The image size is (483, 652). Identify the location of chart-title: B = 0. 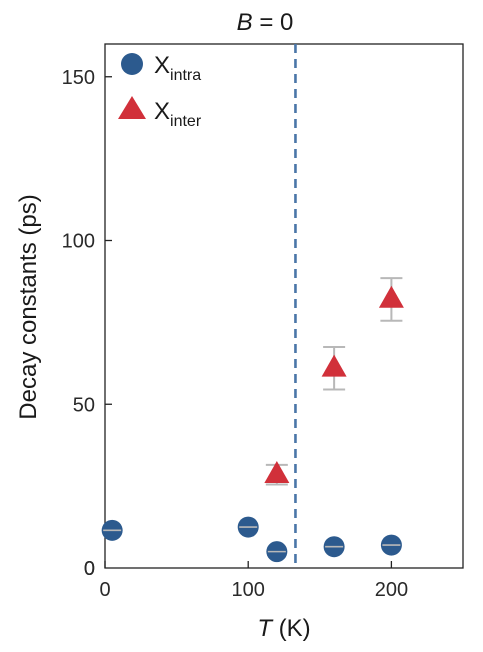
(265, 22).